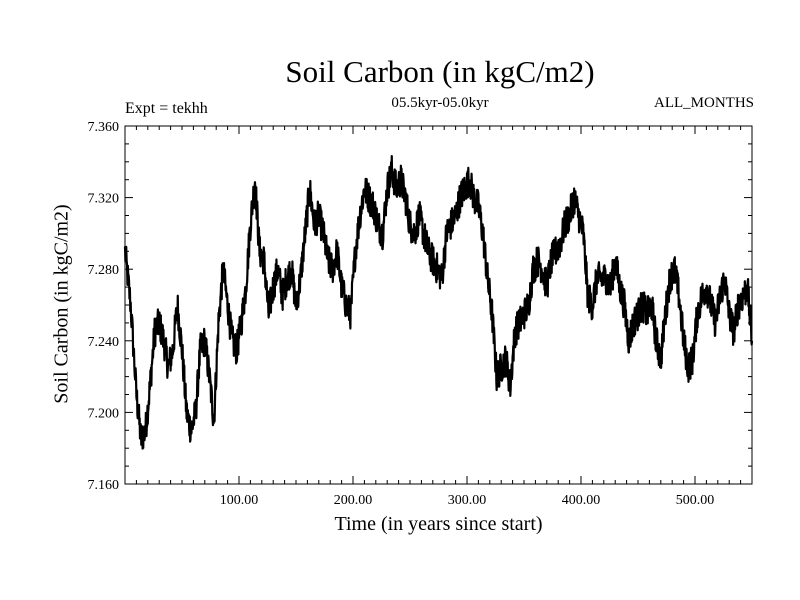 This screenshot has height=600, width=800. I want to click on x-tick-label: 500.00, so click(695, 500).